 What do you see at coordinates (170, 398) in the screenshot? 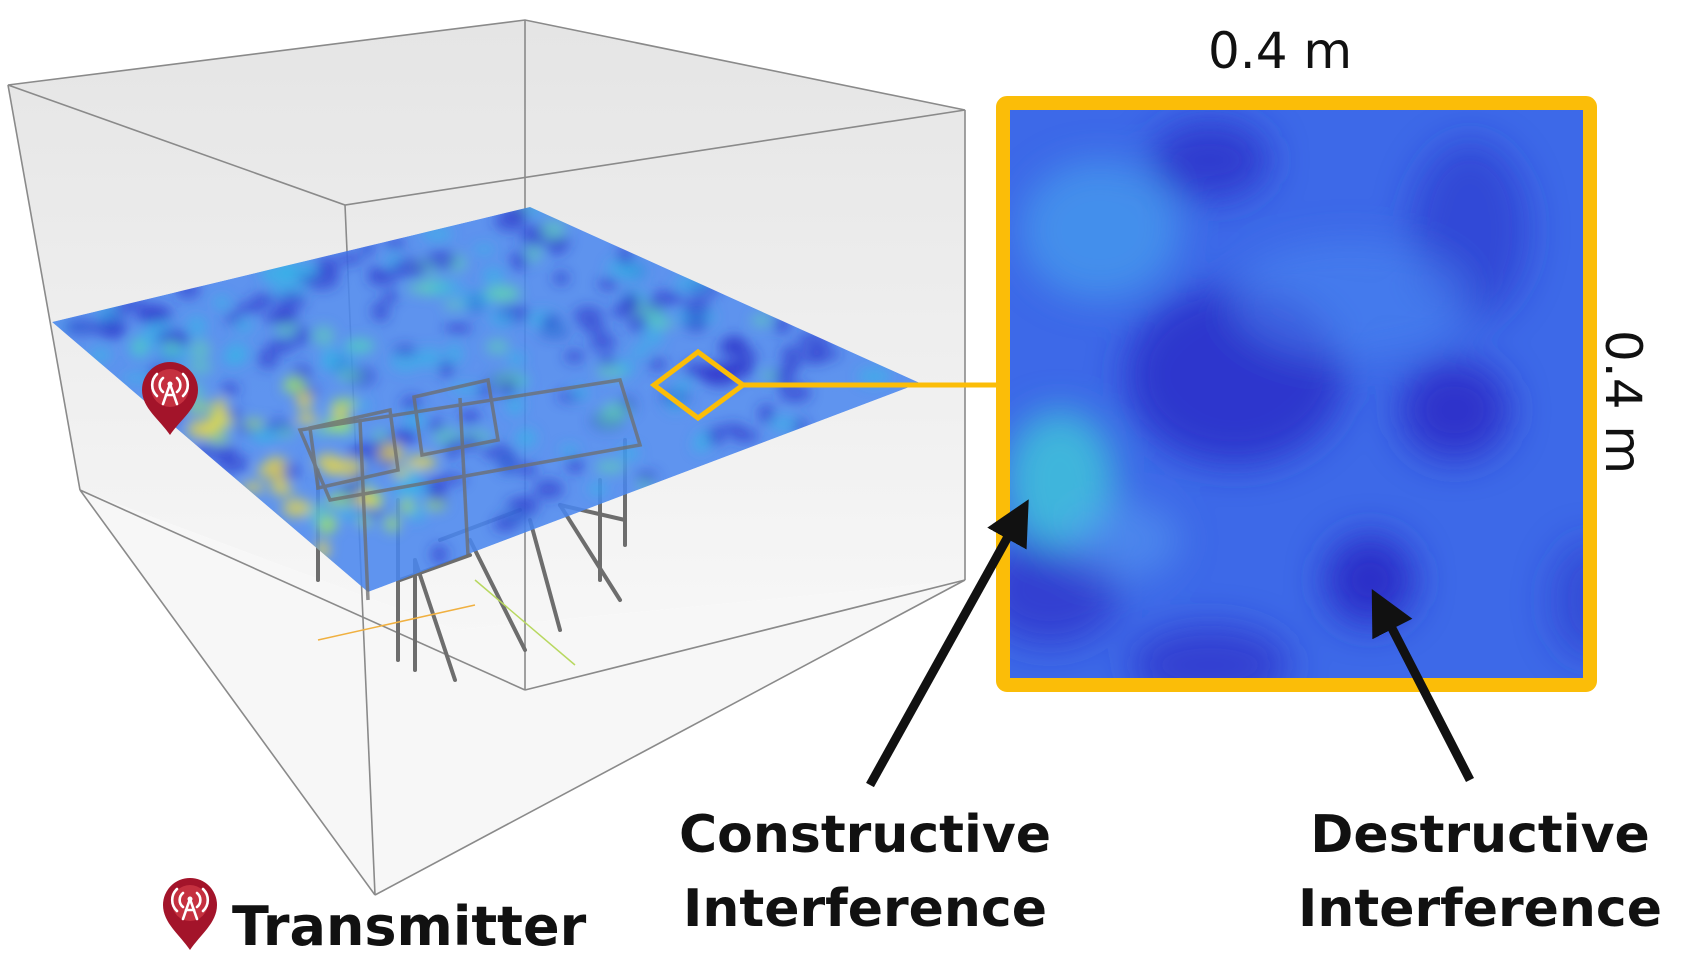
I see `transmitter-pin-icon` at bounding box center [170, 398].